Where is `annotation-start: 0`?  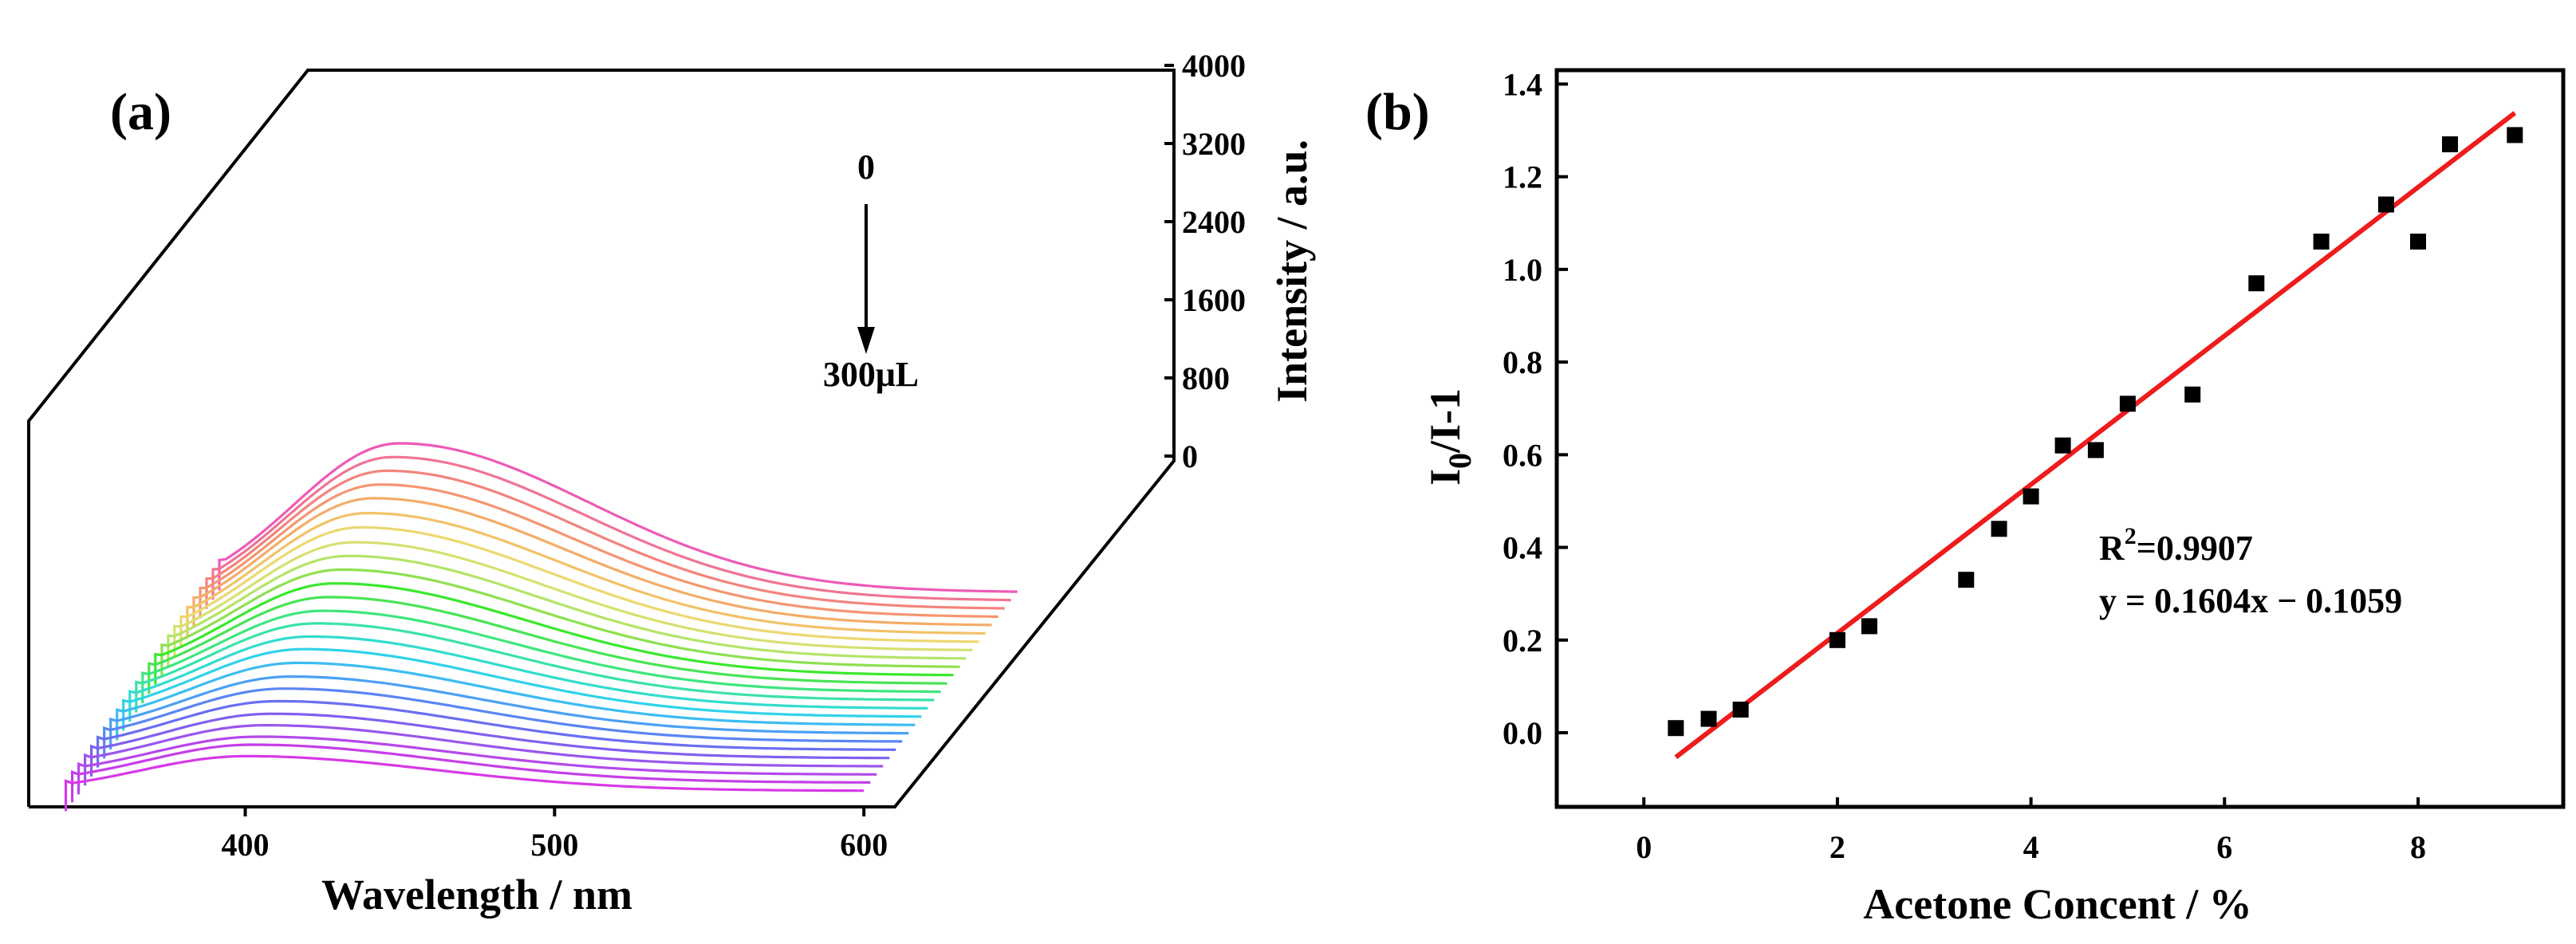 annotation-start: 0 is located at coordinates (866, 167).